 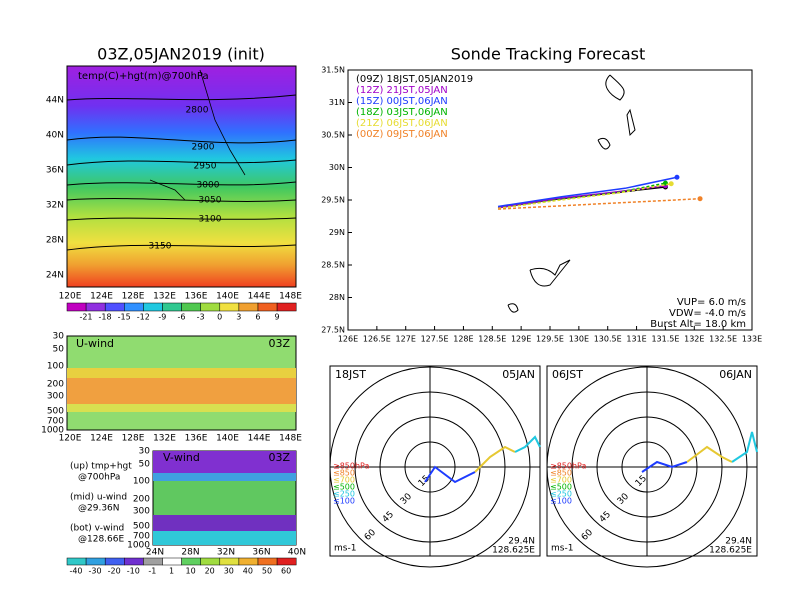 I want to click on colorbar-label: -40, so click(x=75, y=571).